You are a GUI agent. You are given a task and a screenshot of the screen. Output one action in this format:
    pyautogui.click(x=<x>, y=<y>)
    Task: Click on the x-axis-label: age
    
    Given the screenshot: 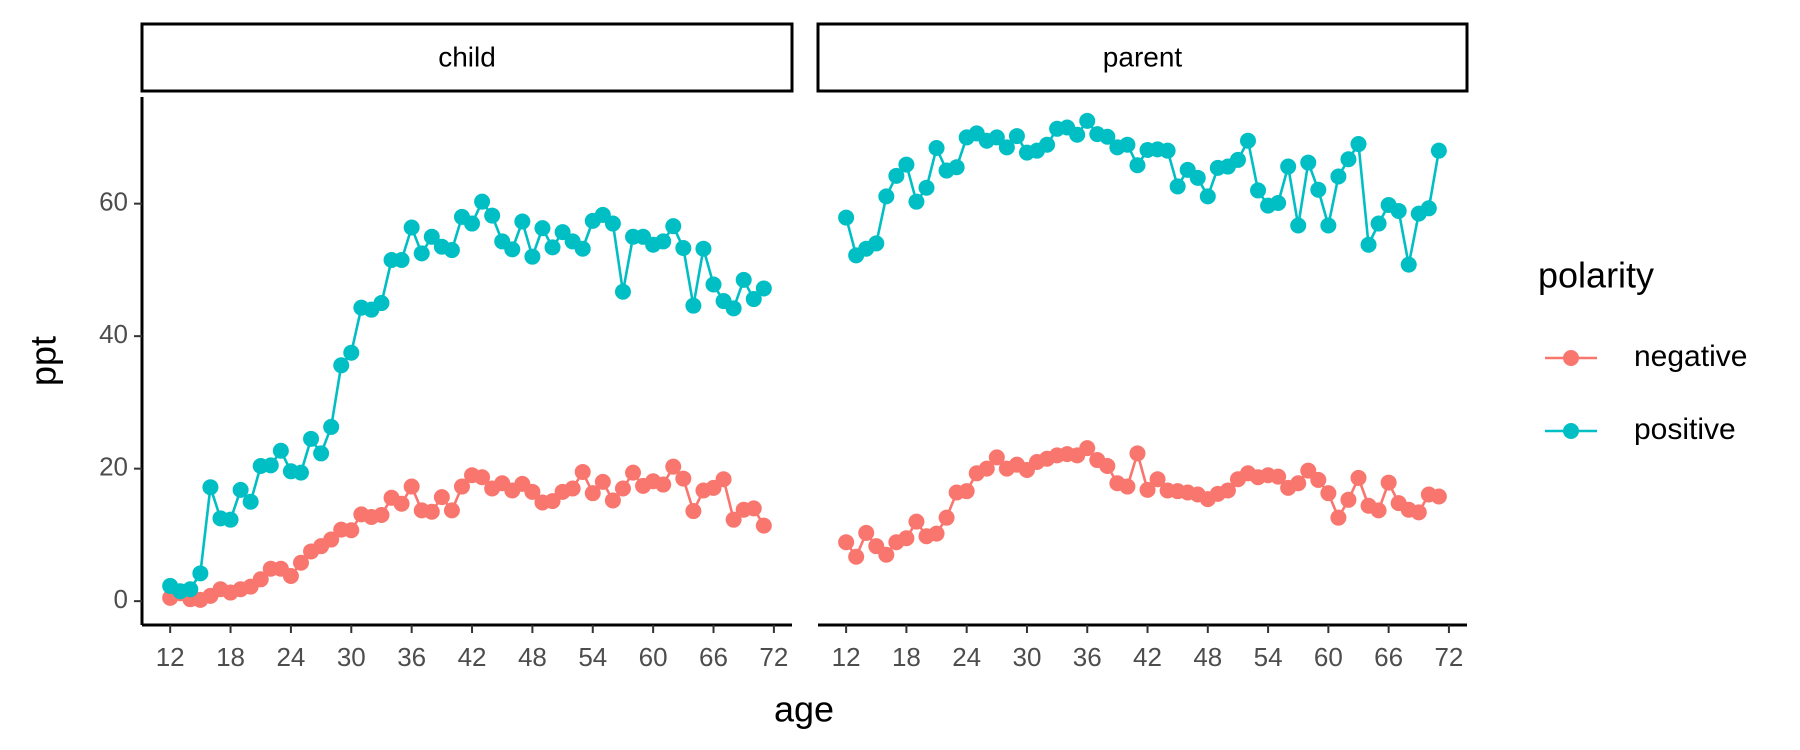 What is the action you would take?
    pyautogui.click(x=804, y=709)
    